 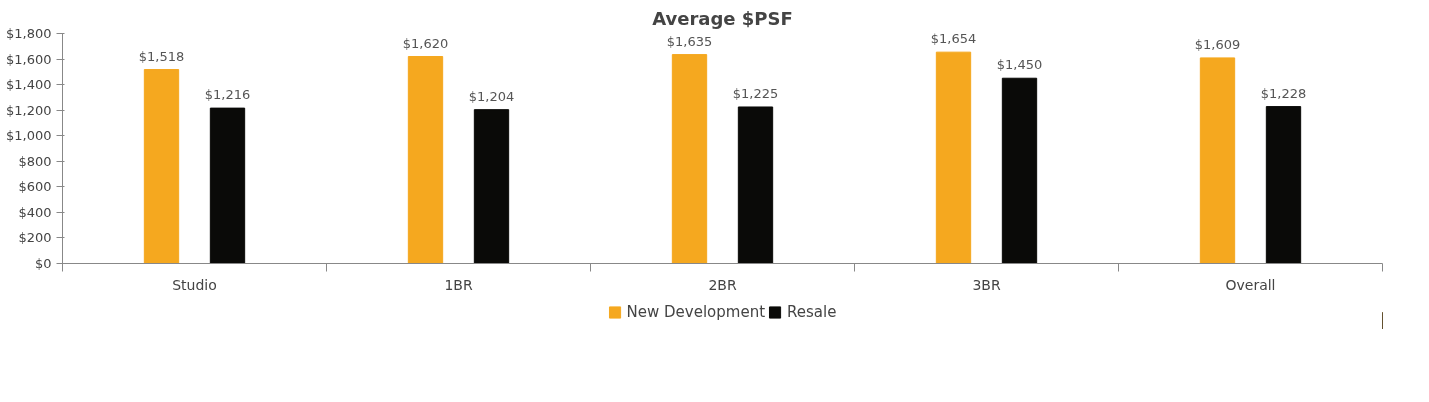 I want to click on data-label: $1,228, so click(x=1283, y=93).